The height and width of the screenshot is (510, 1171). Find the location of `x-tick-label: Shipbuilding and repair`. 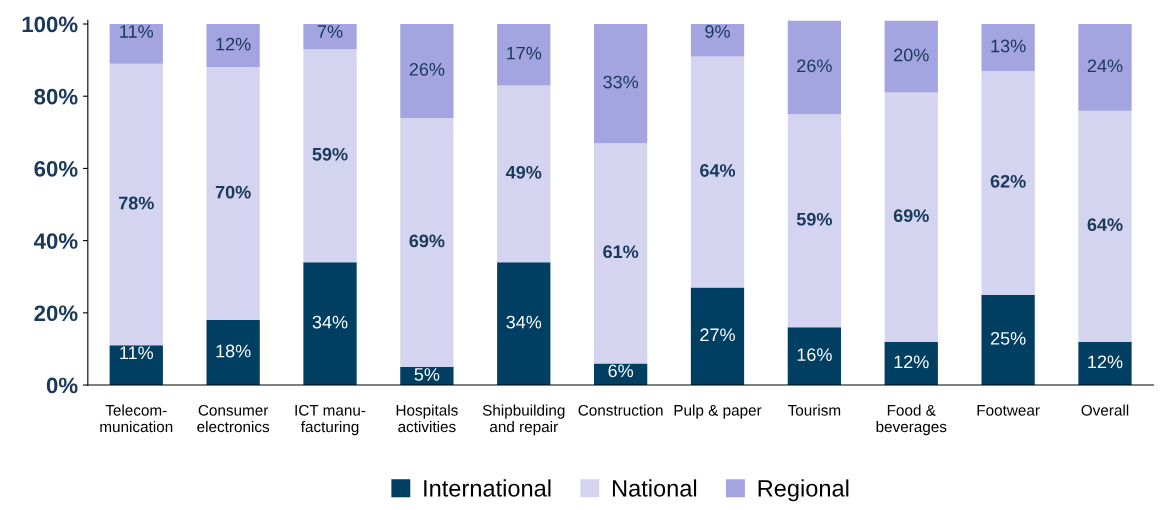

x-tick-label: Shipbuilding and repair is located at coordinates (523, 420).